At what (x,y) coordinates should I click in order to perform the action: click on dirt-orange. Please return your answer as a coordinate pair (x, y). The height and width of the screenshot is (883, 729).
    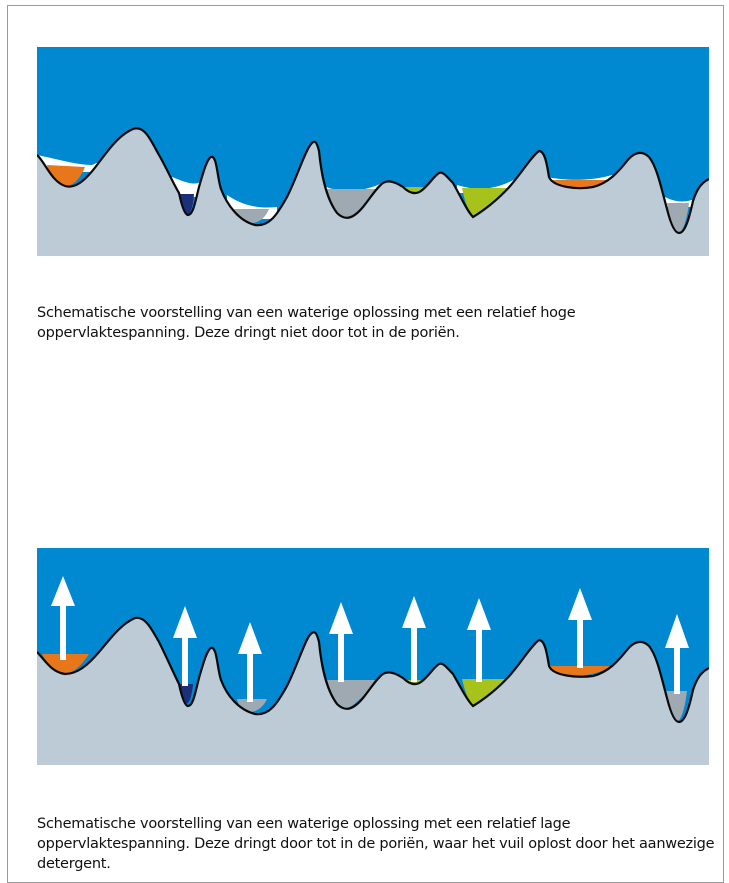
    Looking at the image, I should click on (580, 671).